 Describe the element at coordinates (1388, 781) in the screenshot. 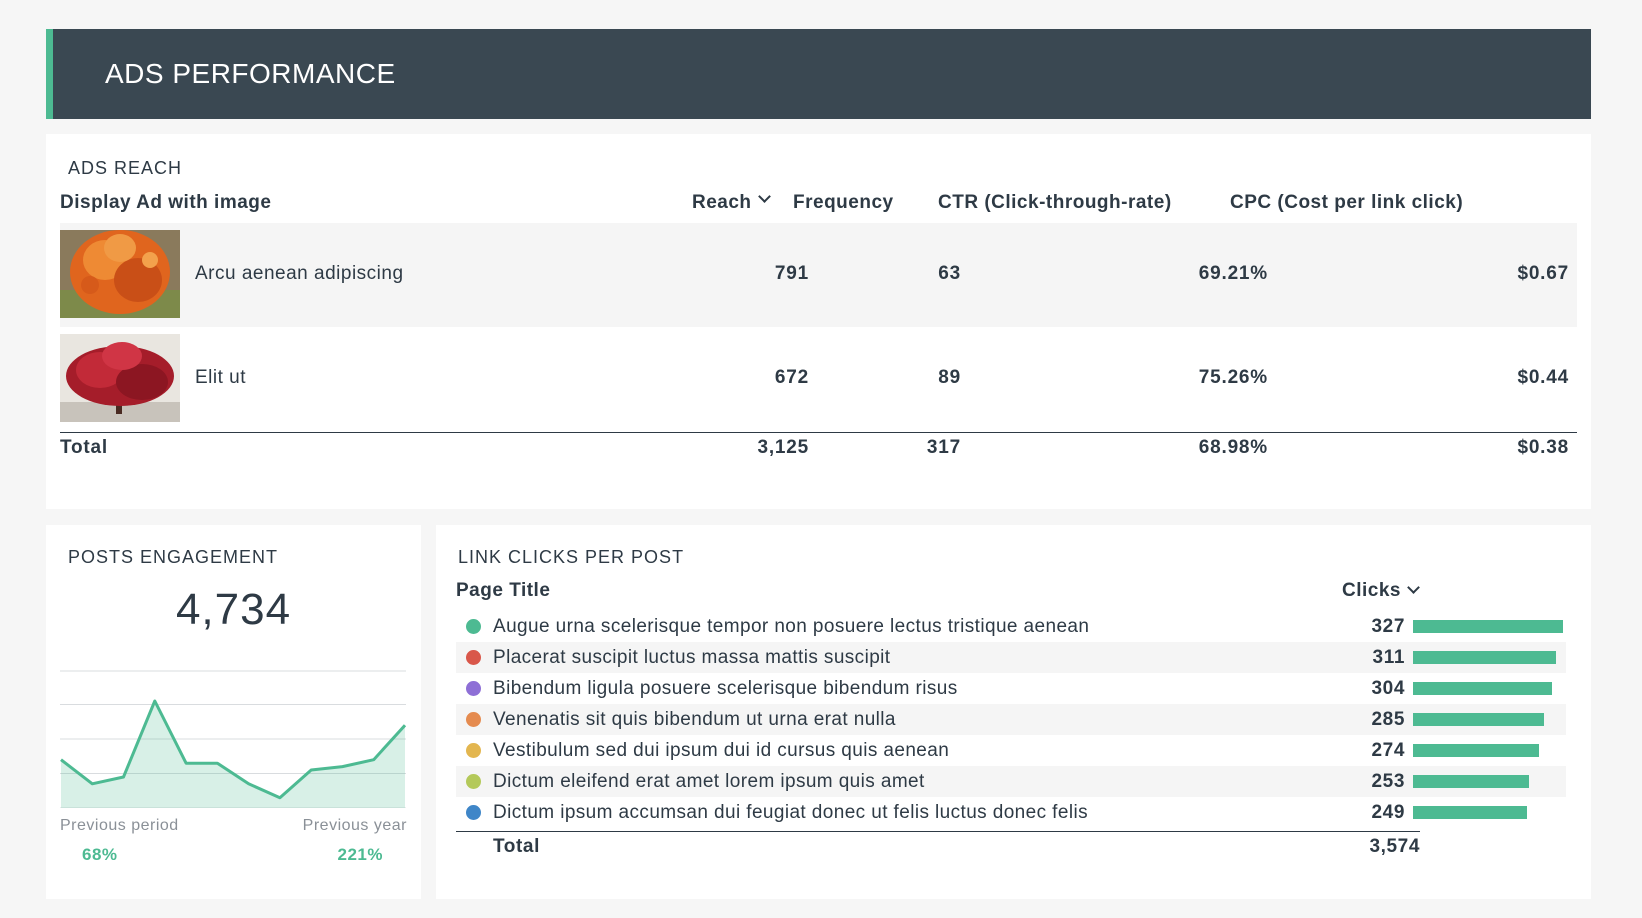

I see `clicks-value: 253` at that location.